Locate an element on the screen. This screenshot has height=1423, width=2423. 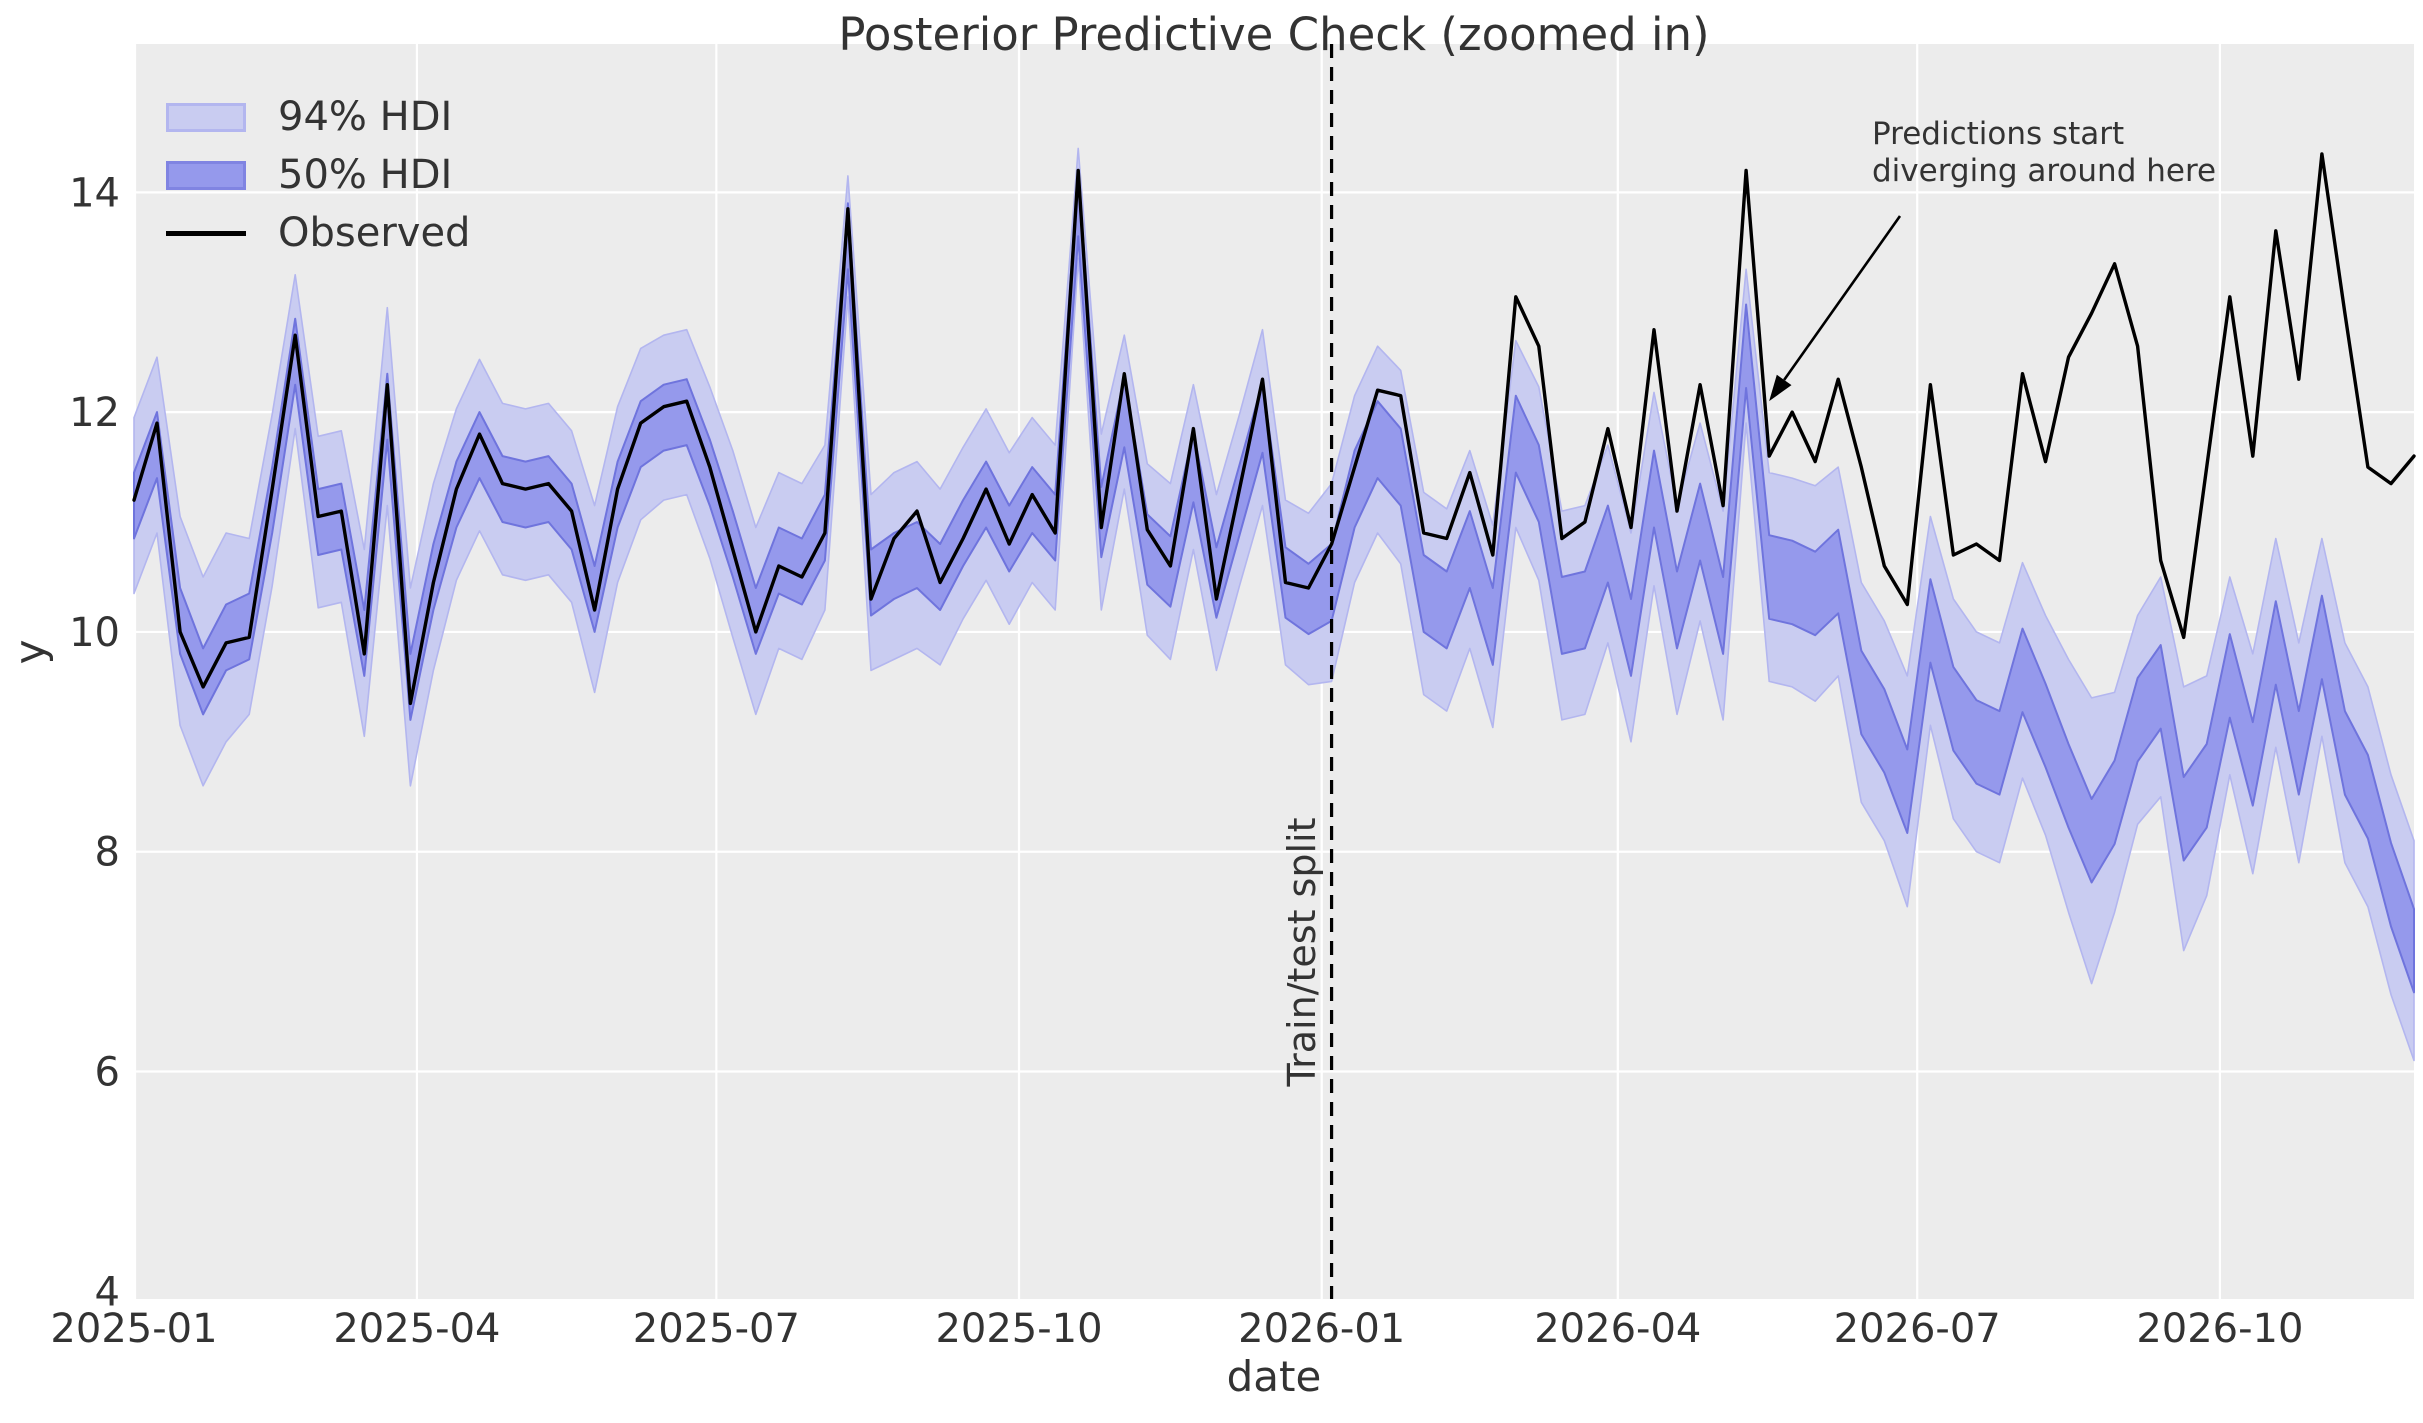
hdi50-swatch-icon is located at coordinates (206, 175).